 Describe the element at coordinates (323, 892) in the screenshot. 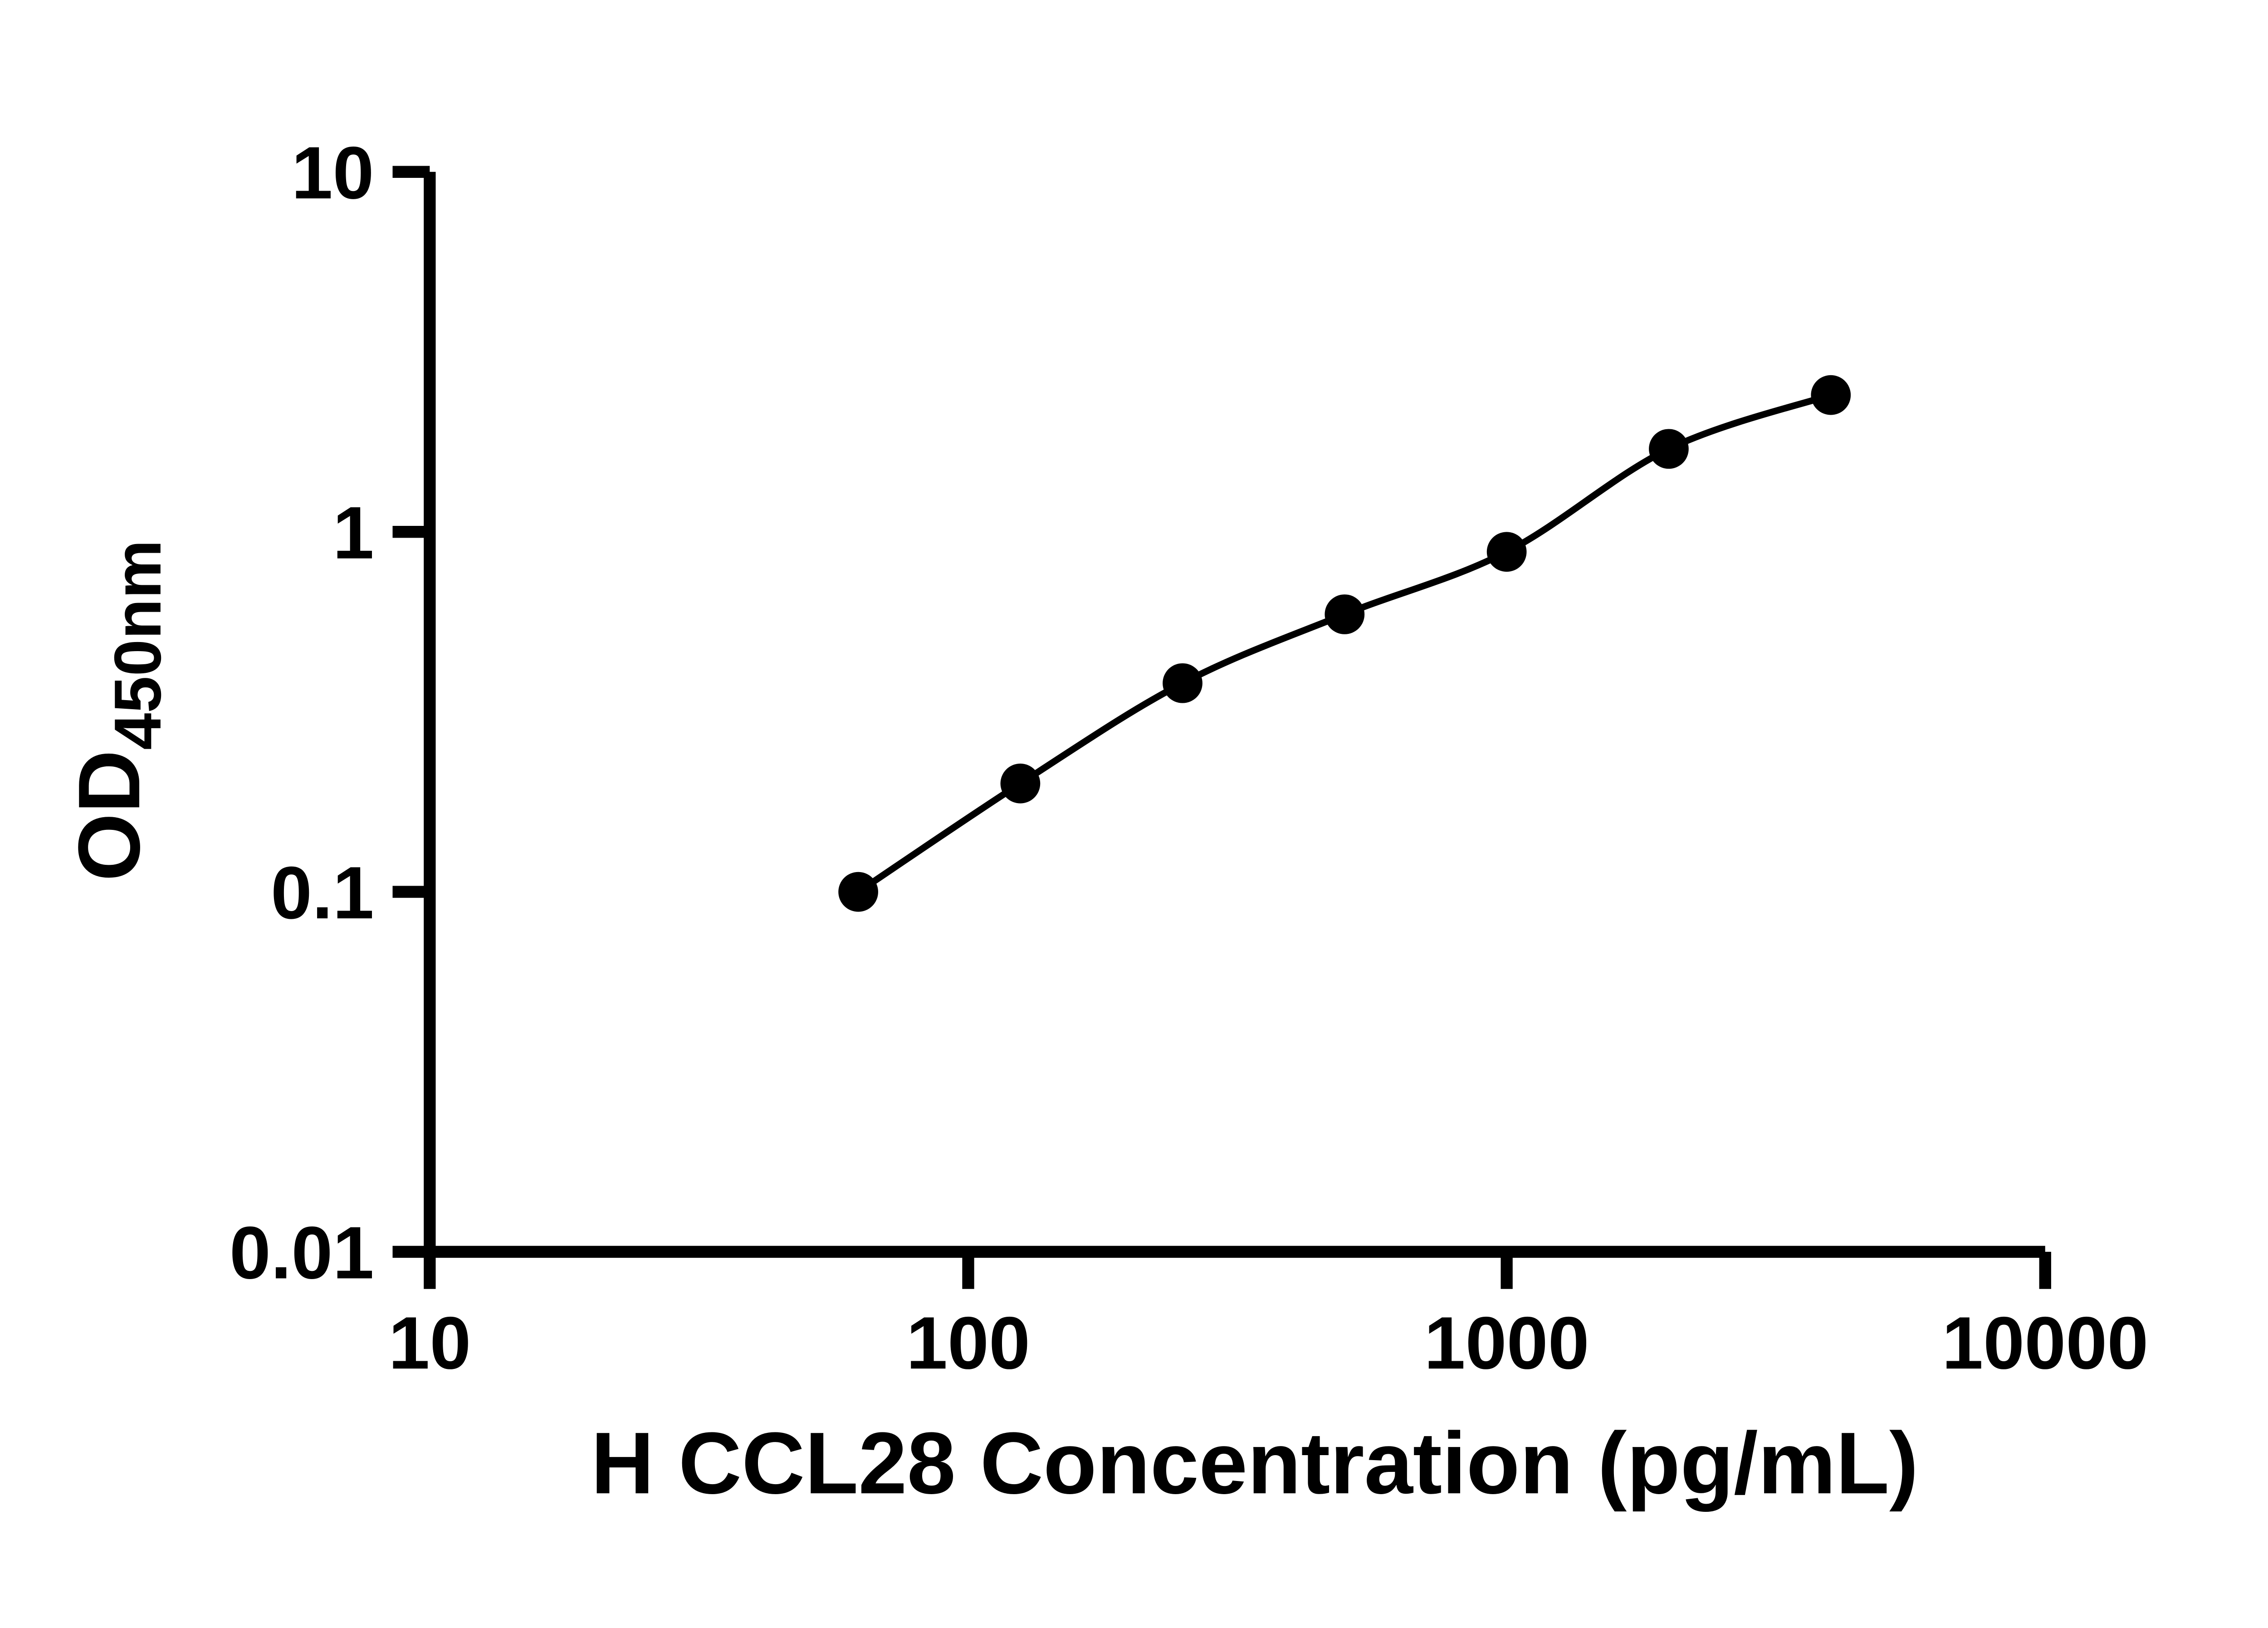

I see `y-tick-label: 0.1` at that location.